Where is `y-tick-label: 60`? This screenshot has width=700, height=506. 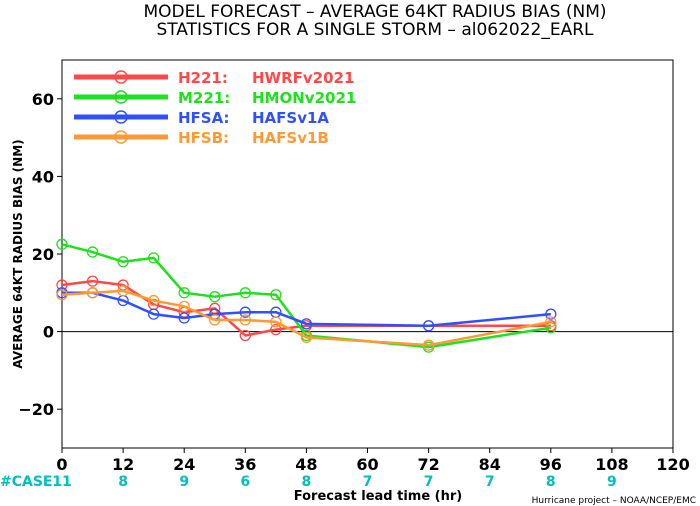 y-tick-label: 60 is located at coordinates (43, 99).